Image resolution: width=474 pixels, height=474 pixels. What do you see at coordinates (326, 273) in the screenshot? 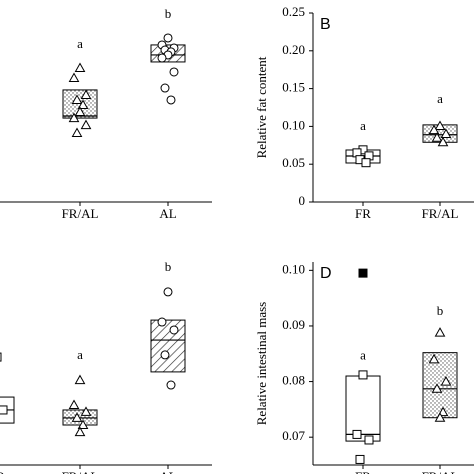
I see `panel-label: D` at bounding box center [326, 273].